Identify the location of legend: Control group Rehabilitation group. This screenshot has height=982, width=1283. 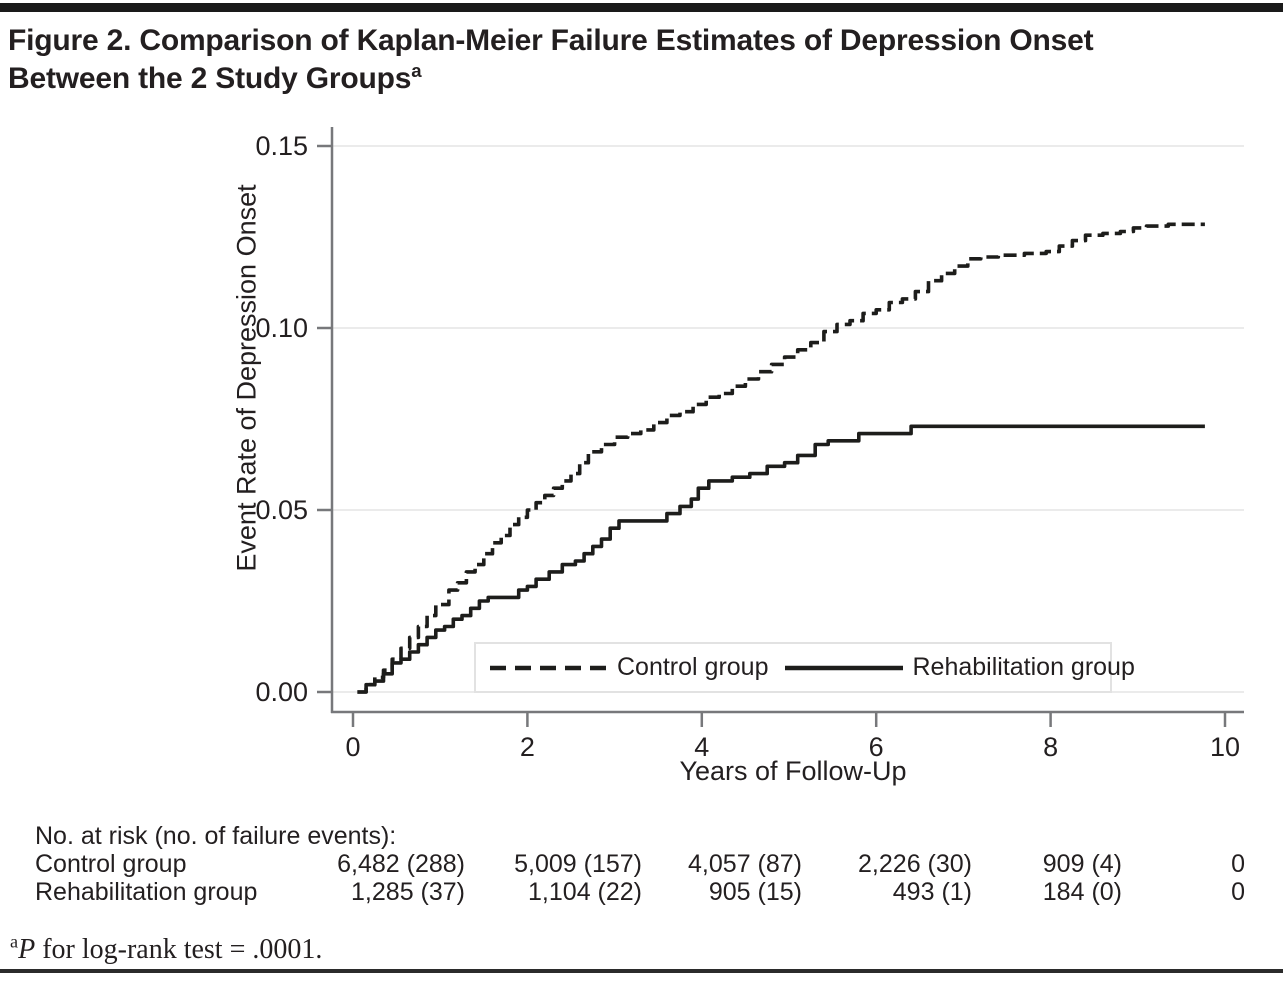
(804, 667).